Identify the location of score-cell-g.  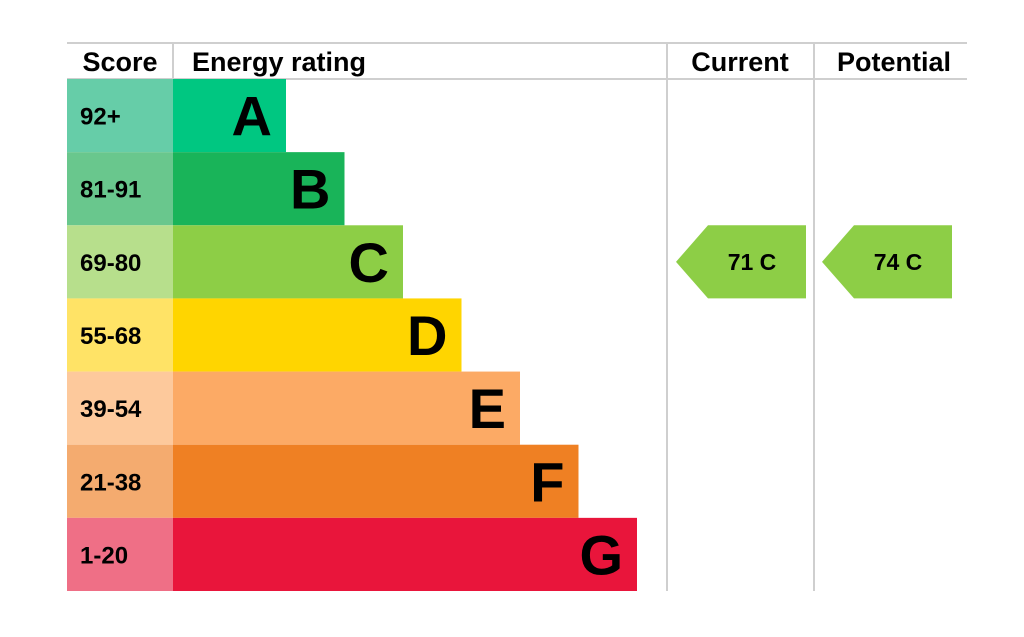
(120, 554).